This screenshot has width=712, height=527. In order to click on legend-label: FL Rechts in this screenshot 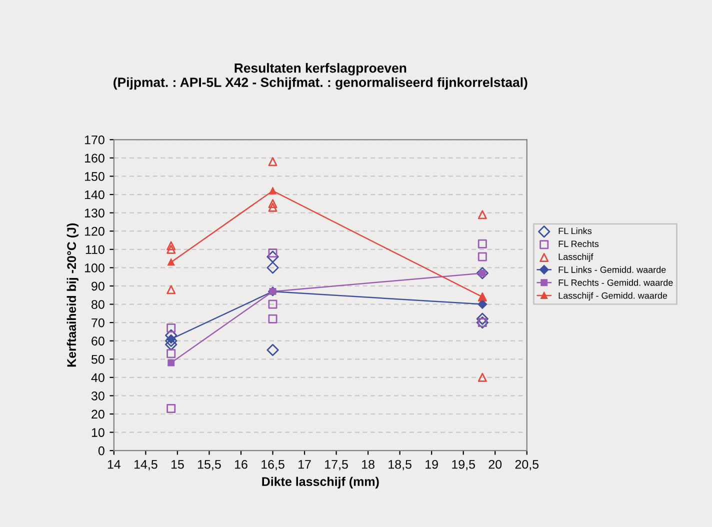, I will do `click(578, 244)`.